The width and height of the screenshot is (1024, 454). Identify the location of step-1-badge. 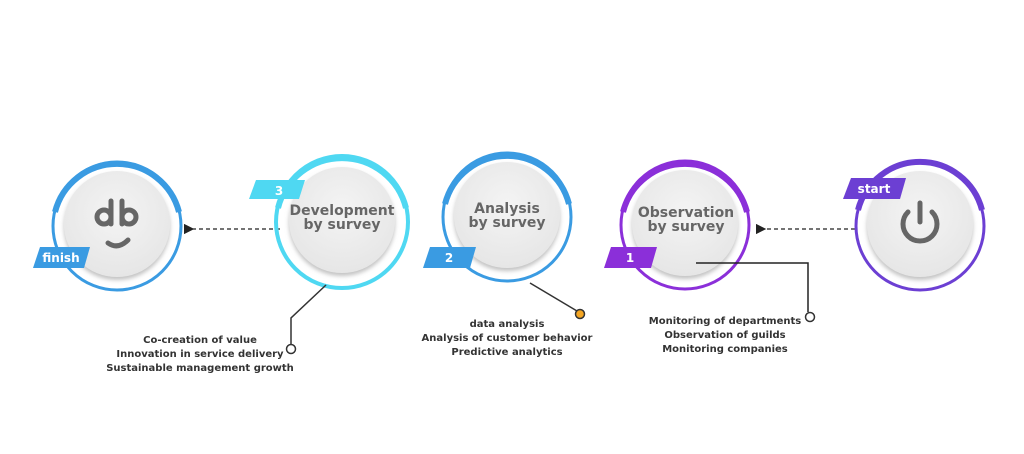
(630, 257).